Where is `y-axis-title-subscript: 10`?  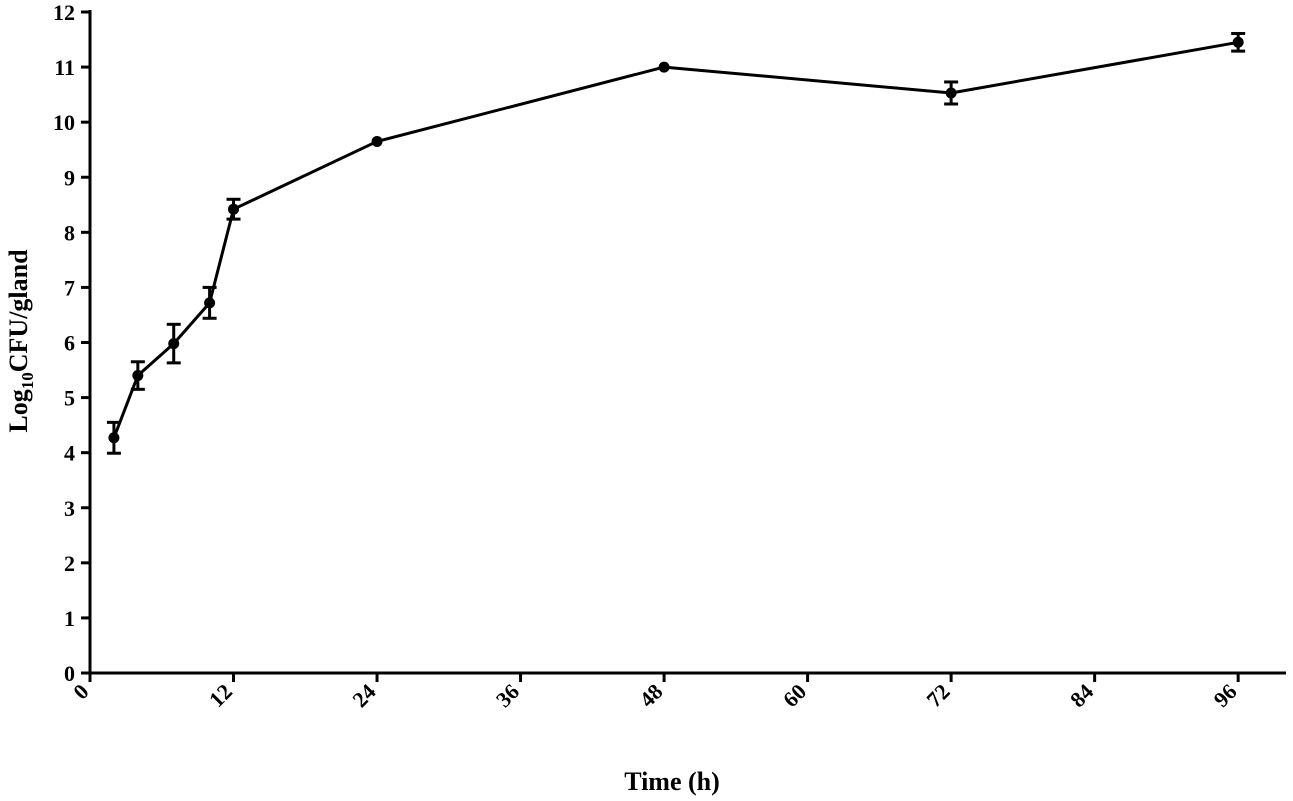 y-axis-title-subscript: 10 is located at coordinates (27, 380).